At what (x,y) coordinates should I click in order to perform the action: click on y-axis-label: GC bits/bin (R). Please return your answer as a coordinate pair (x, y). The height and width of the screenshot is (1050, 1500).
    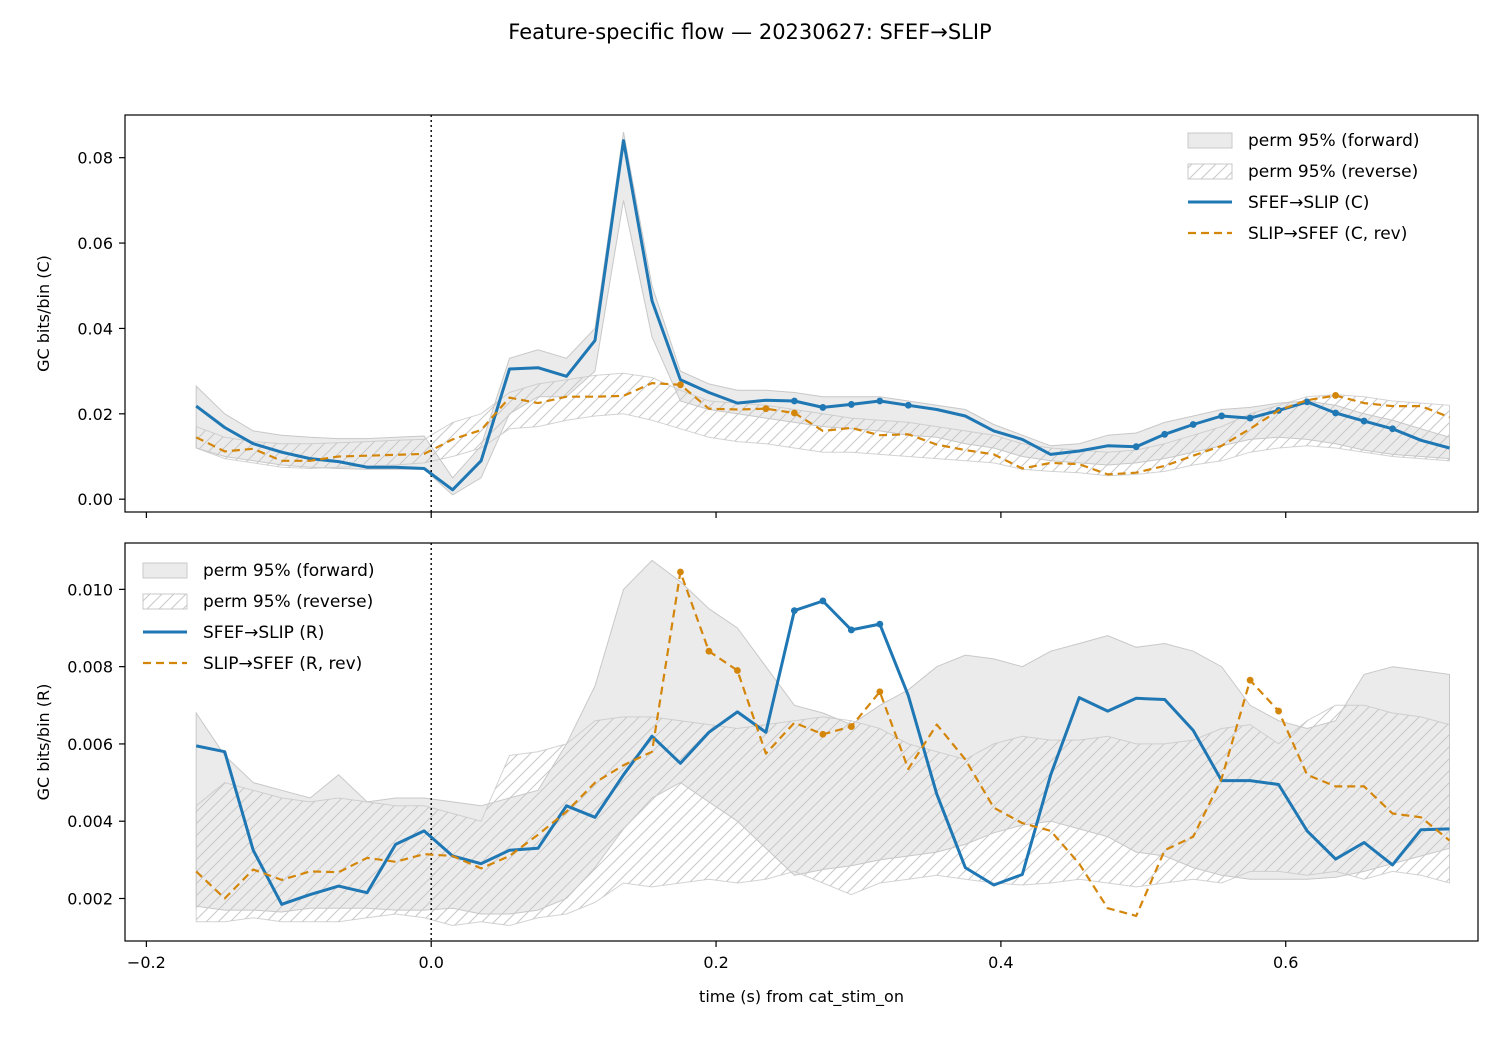
    Looking at the image, I should click on (43, 742).